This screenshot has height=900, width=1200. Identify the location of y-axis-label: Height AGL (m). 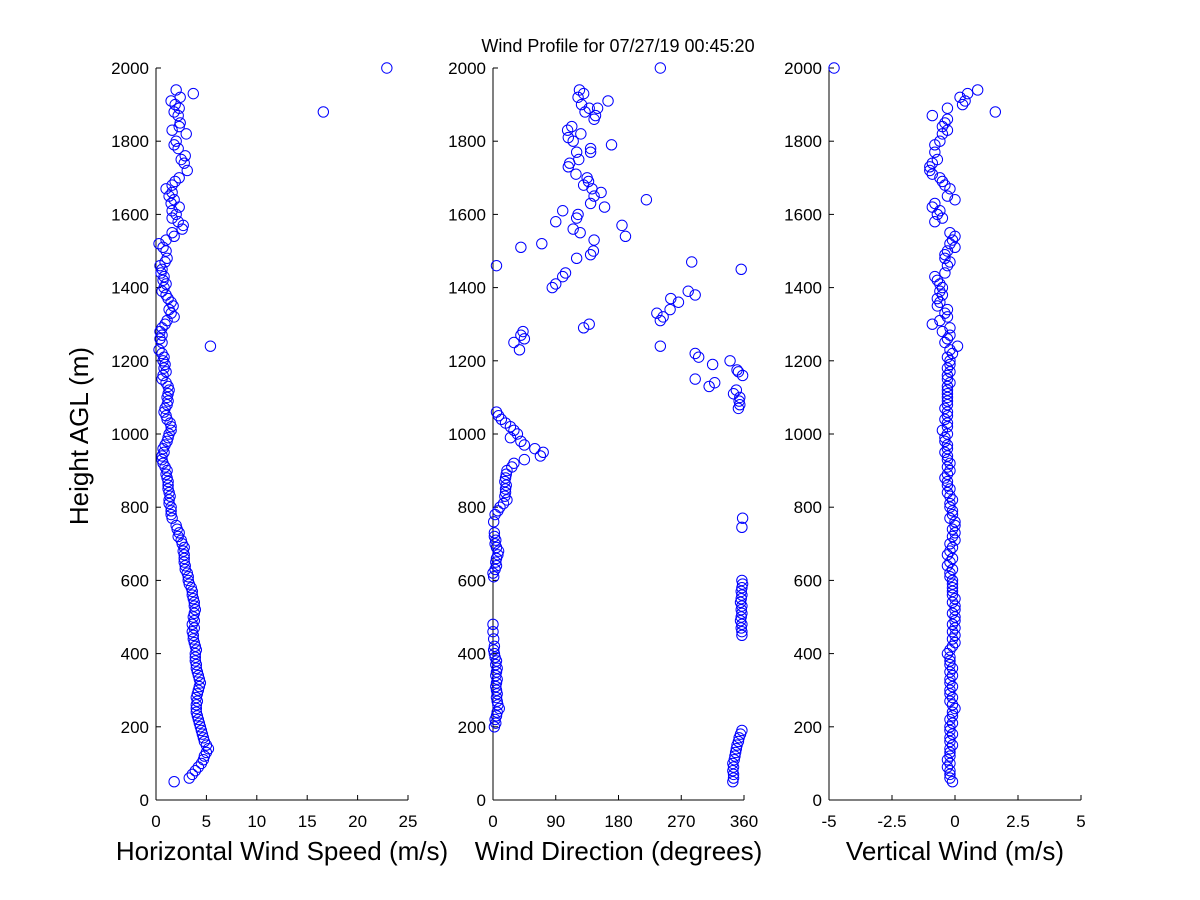
(79, 436).